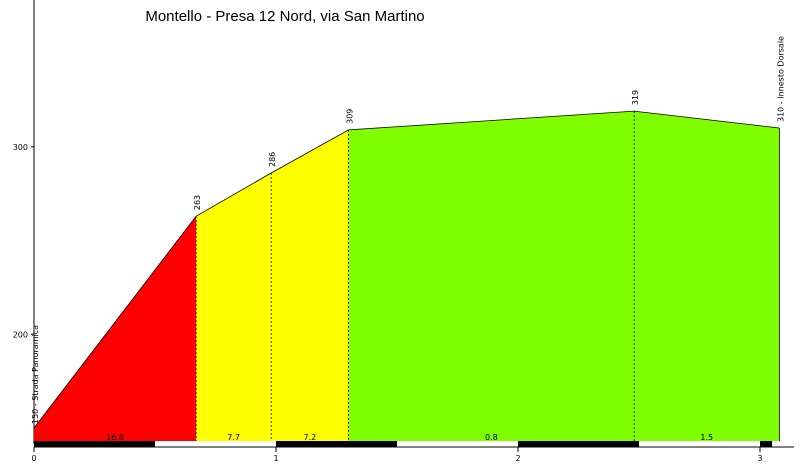 This screenshot has width=800, height=468. Describe the element at coordinates (20, 334) in the screenshot. I see `y-tick-label: 200` at that location.